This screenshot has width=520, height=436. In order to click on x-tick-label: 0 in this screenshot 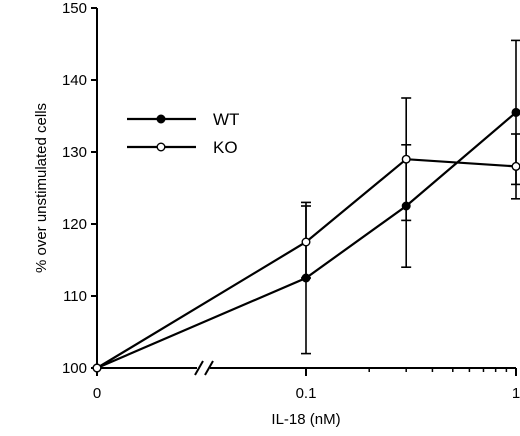, I will do `click(97, 393)`.